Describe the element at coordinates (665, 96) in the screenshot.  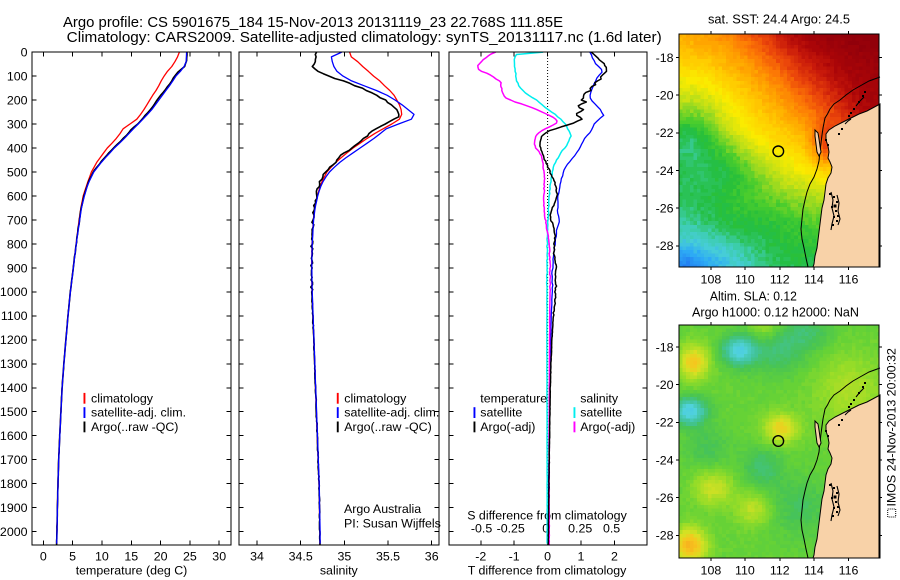
I see `svg-text: -20` at that location.